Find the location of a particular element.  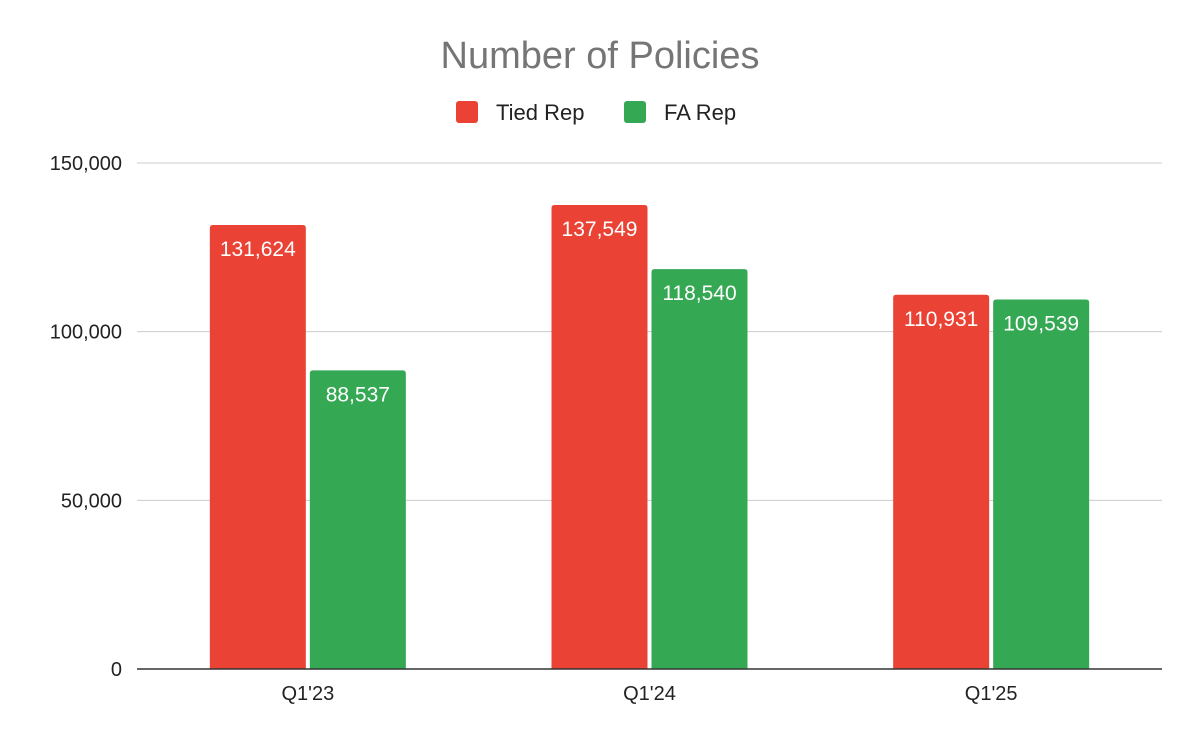

y-tick-label: 150,000 is located at coordinates (86, 164).